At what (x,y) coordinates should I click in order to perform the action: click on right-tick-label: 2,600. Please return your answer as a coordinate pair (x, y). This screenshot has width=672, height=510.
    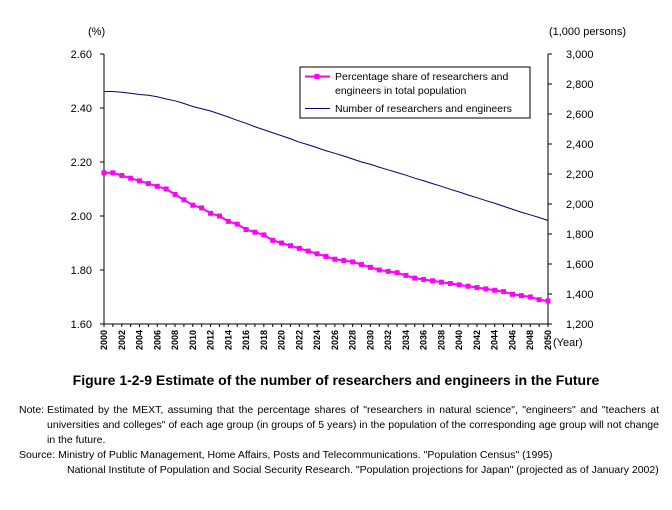
    Looking at the image, I should click on (580, 115).